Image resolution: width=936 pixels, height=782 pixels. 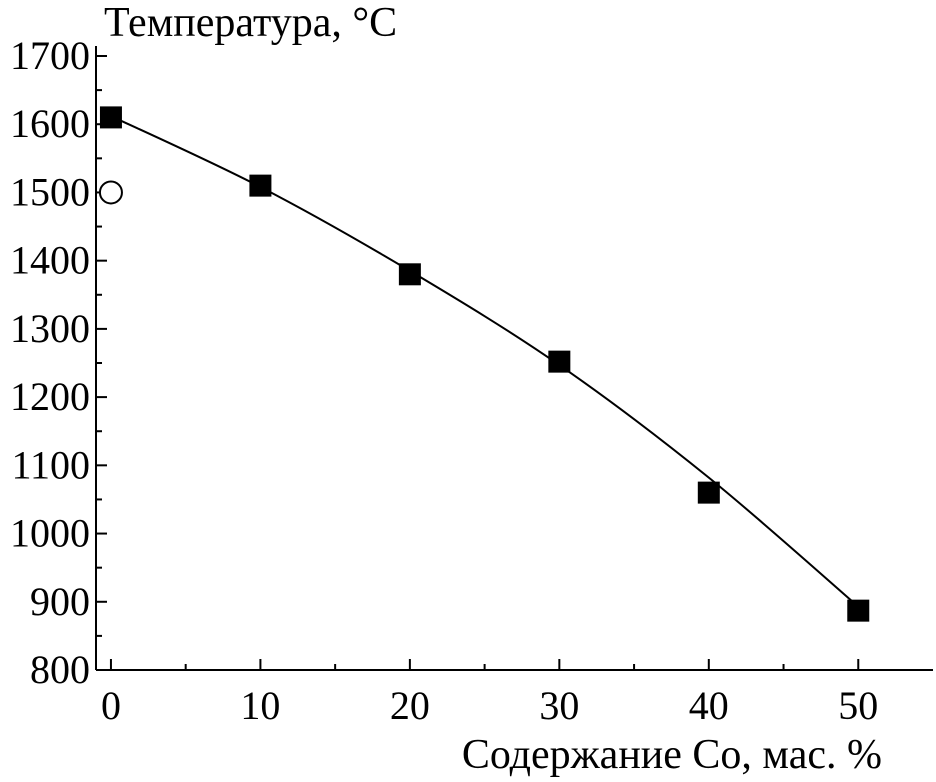 What do you see at coordinates (50, 533) in the screenshot?
I see `y-tick-label: 1000` at bounding box center [50, 533].